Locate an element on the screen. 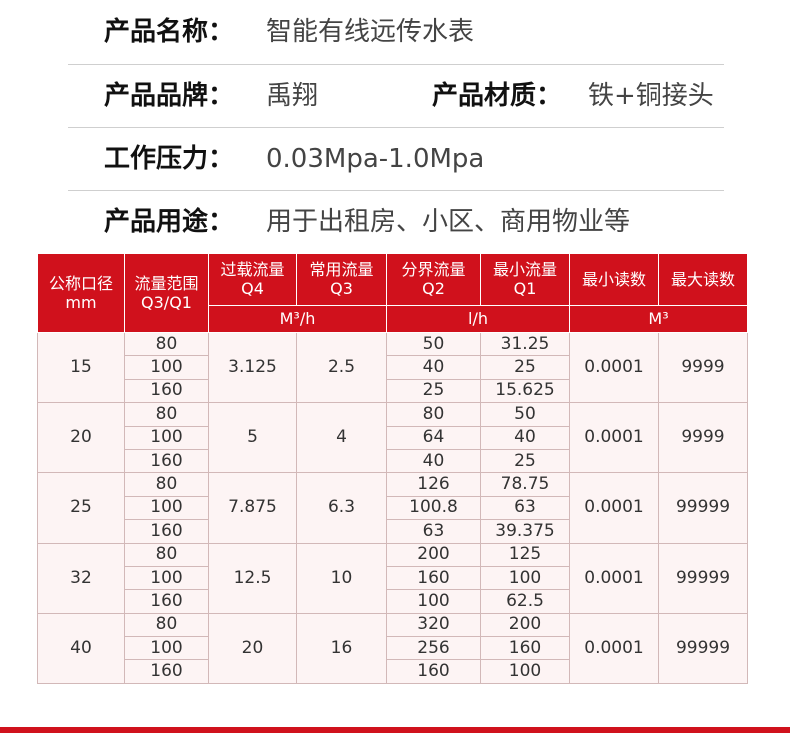  cell-dn: 40 is located at coordinates (81, 648).